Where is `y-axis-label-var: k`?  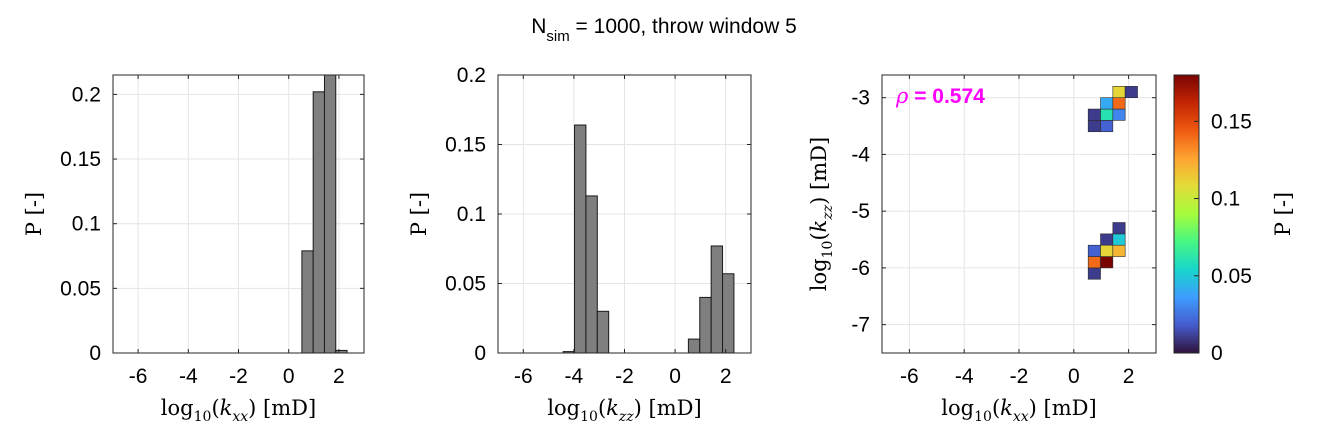 y-axis-label-var: k is located at coordinates (819, 226).